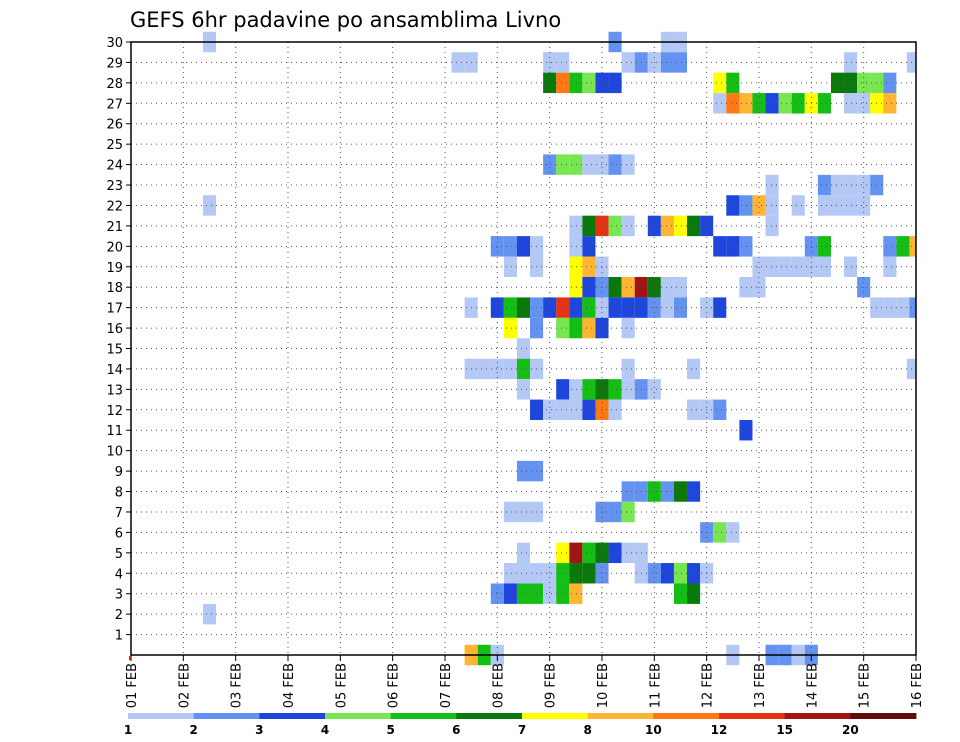 The image size is (960, 742). I want to click on colorbar-label: 8, so click(587, 730).